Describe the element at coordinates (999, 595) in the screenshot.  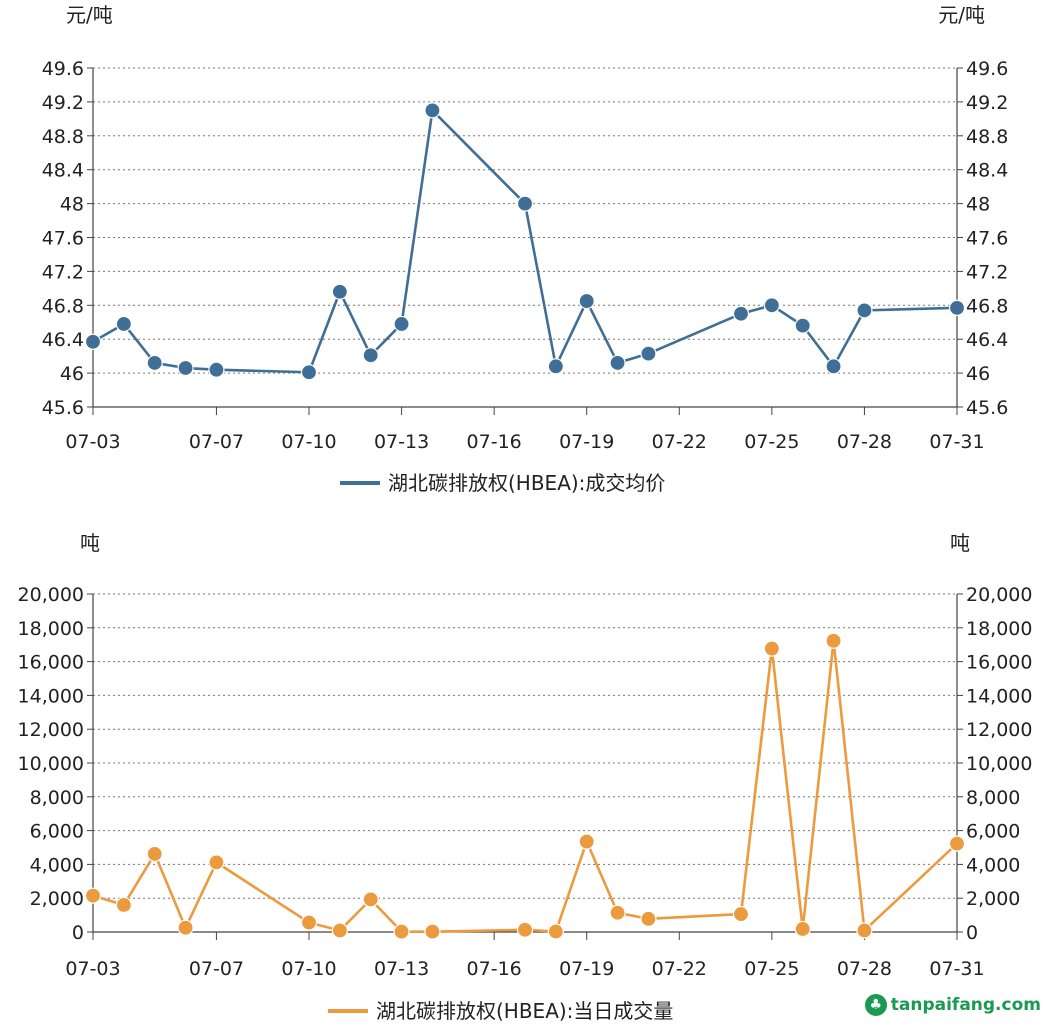
I see `y-tick-label-right: 20,000` at that location.